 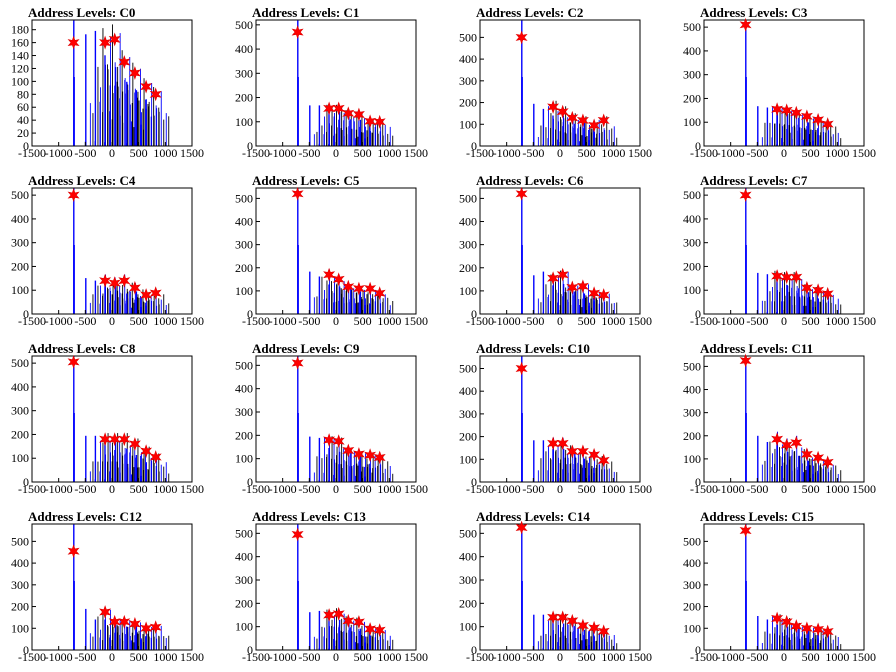 I want to click on x-tick-label: -500, so click(x=309, y=489).